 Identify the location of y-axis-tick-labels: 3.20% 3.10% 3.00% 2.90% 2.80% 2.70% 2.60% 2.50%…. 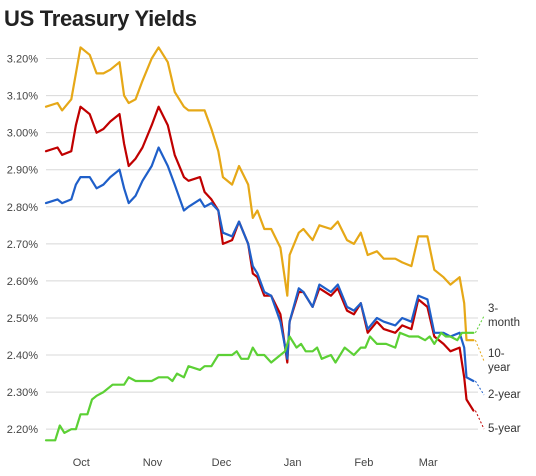
(22, 245).